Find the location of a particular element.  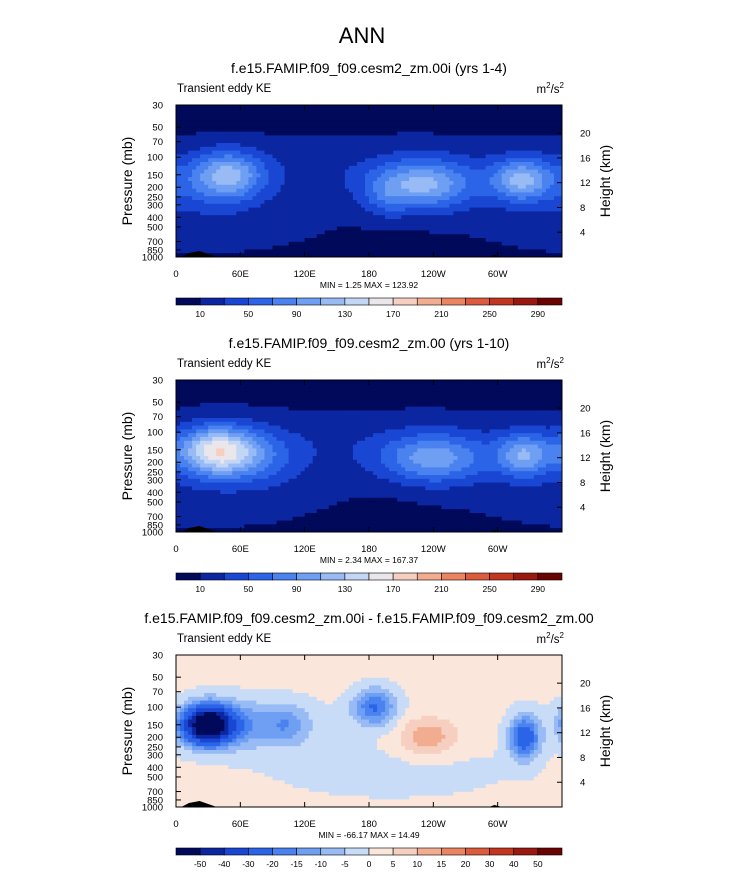

x-tick-label: 0 is located at coordinates (175, 274).